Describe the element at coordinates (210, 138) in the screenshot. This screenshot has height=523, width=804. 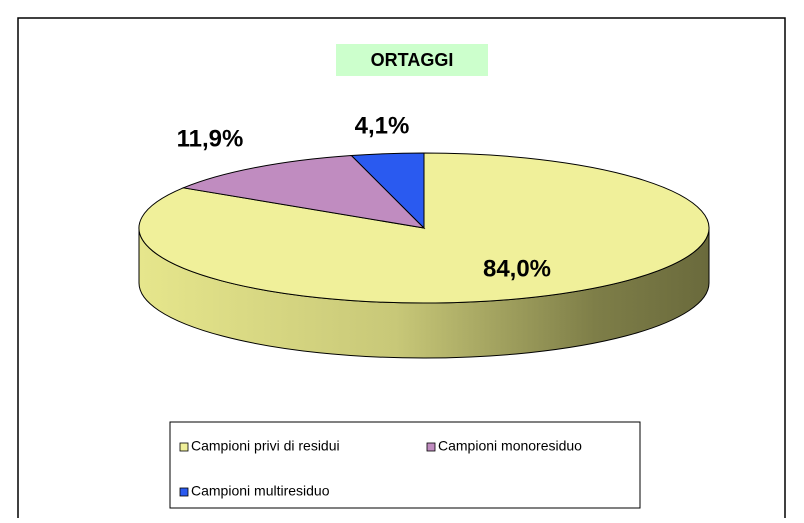
I see `data-label: 11,9%` at that location.